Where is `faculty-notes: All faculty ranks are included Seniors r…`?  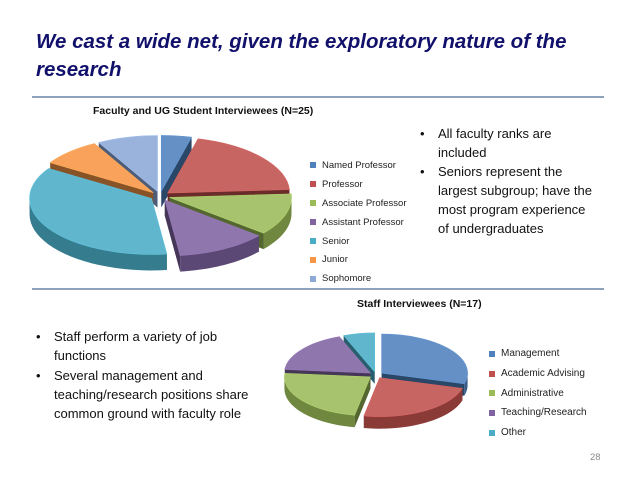 faculty-notes: All faculty ranks are included Seniors r… is located at coordinates (508, 181).